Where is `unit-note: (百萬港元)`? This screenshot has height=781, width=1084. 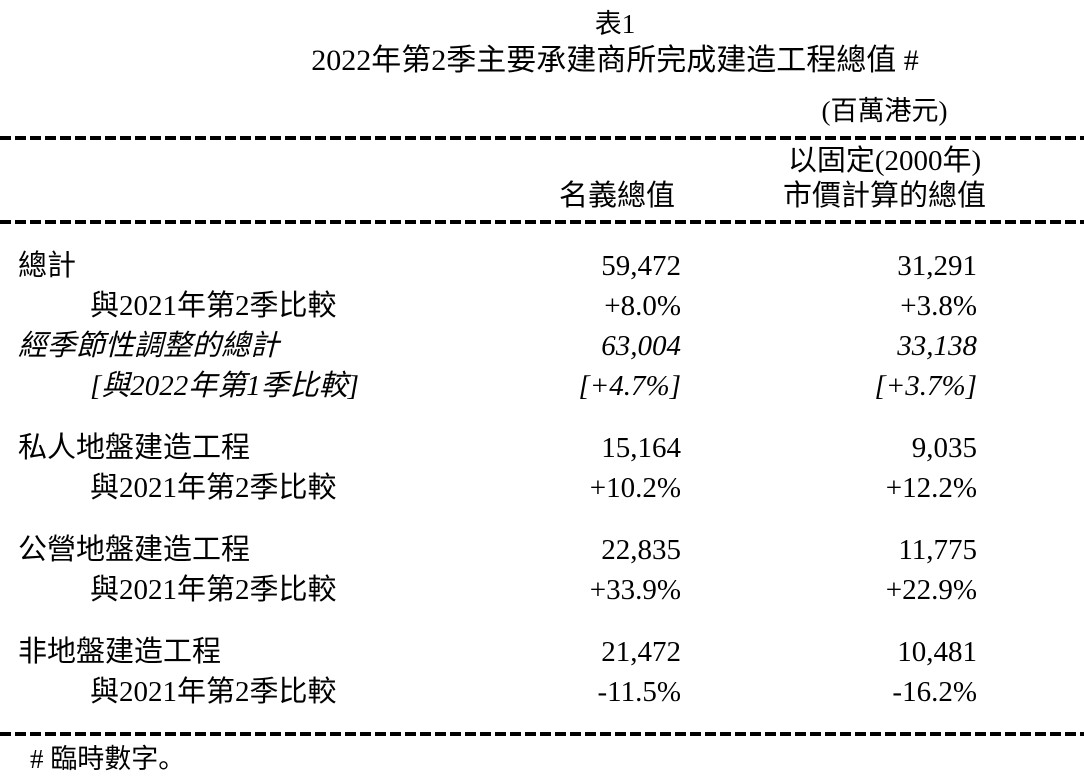
unit-note: (百萬港元) is located at coordinates (884, 111).